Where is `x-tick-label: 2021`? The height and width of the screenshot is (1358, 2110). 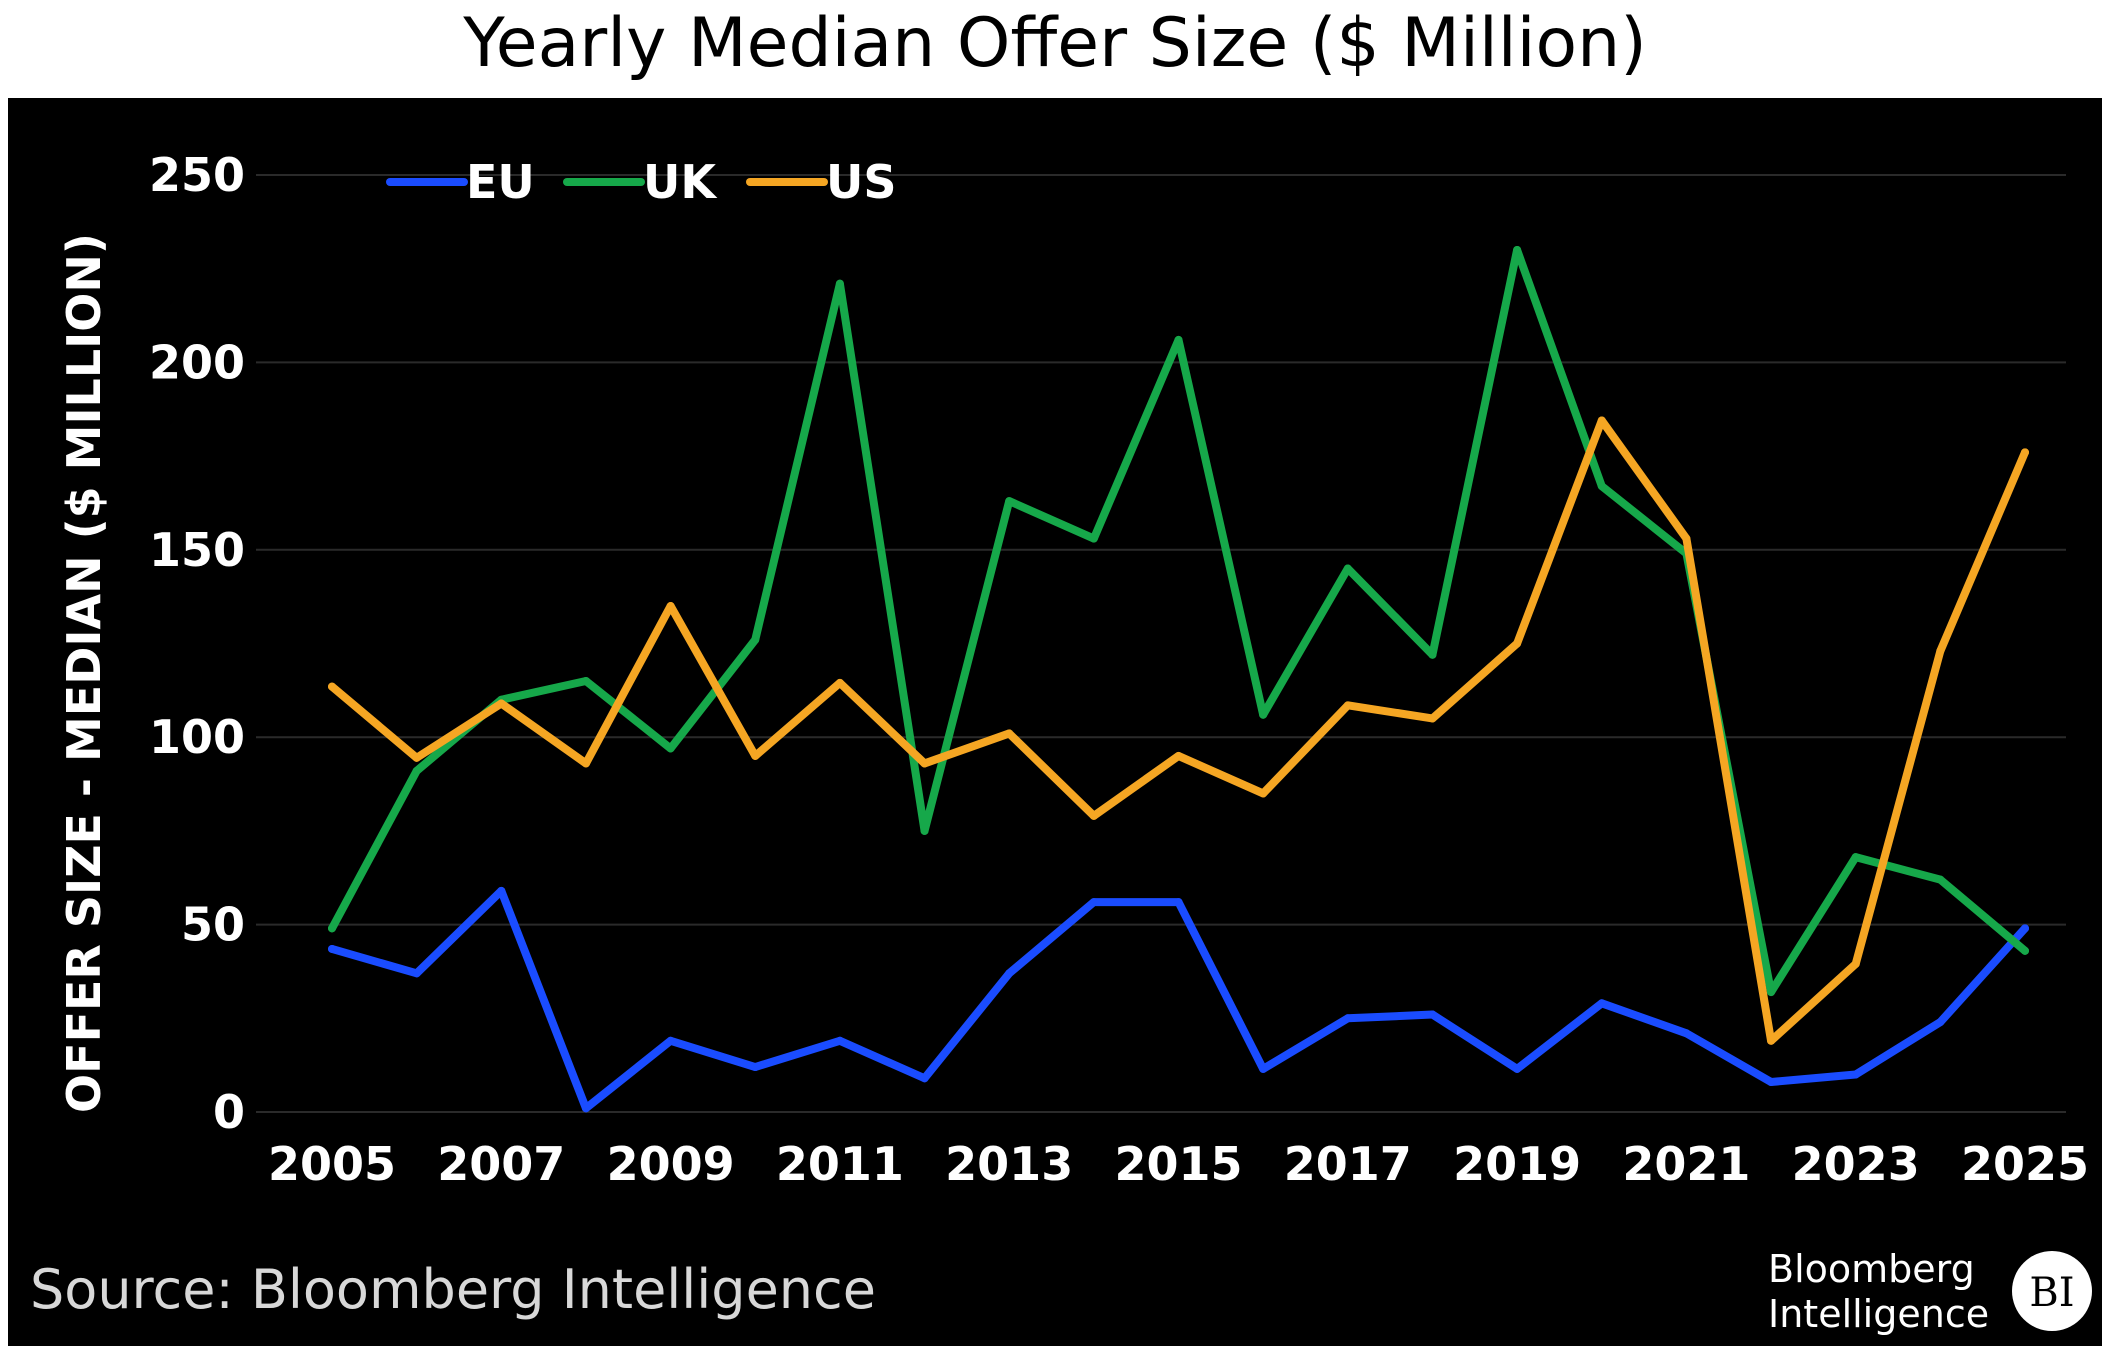
x-tick-label: 2021 is located at coordinates (1686, 1164).